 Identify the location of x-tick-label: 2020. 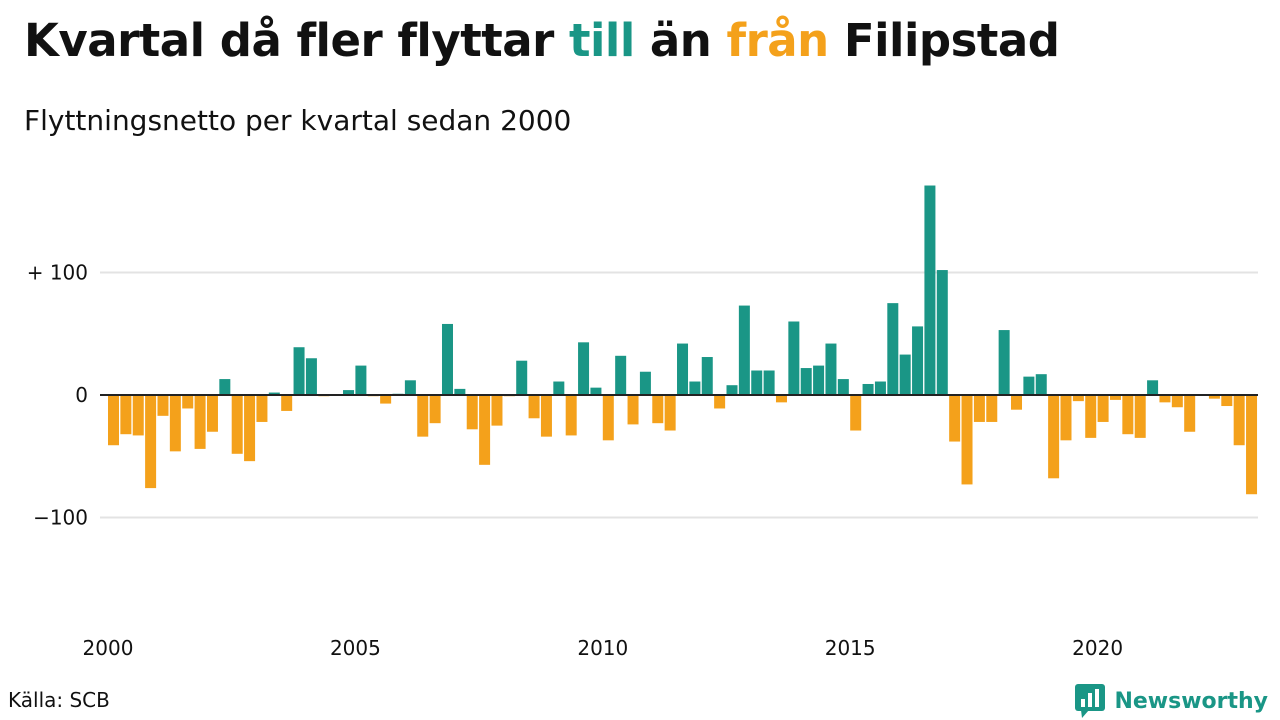
(1097, 648).